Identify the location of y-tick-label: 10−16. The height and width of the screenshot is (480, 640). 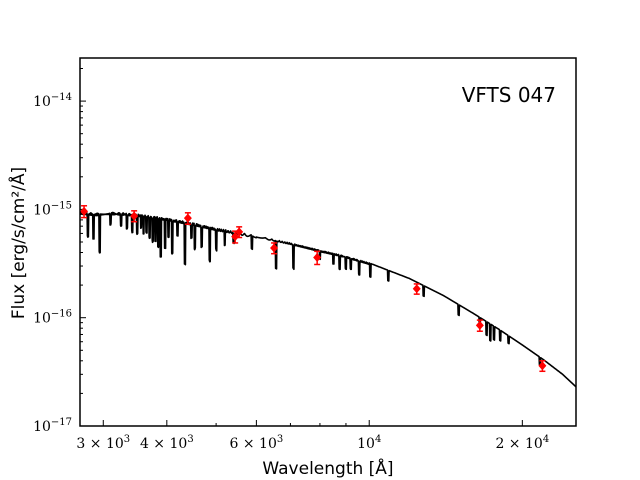
(52, 318).